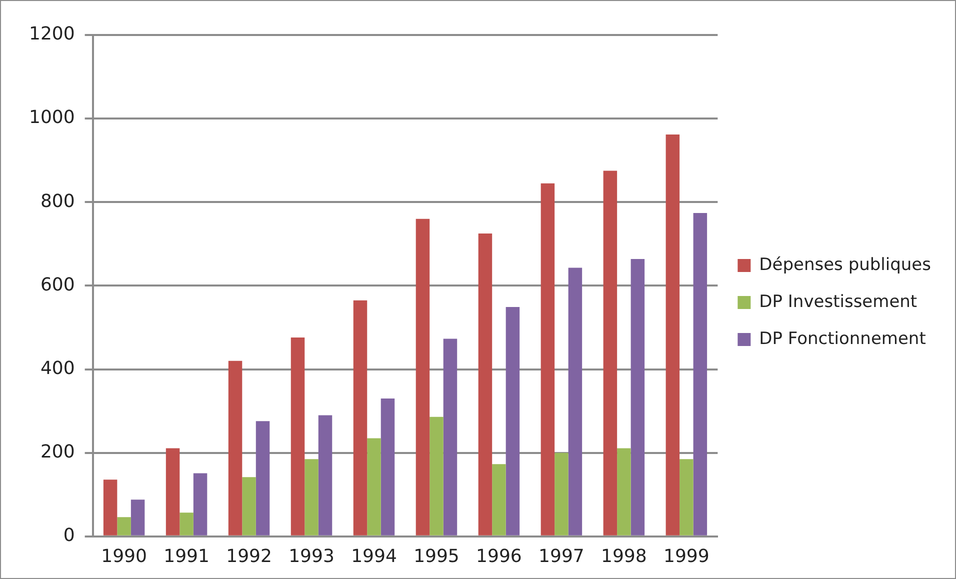 The height and width of the screenshot is (579, 956). I want to click on x-tick-label: 1992, so click(249, 556).